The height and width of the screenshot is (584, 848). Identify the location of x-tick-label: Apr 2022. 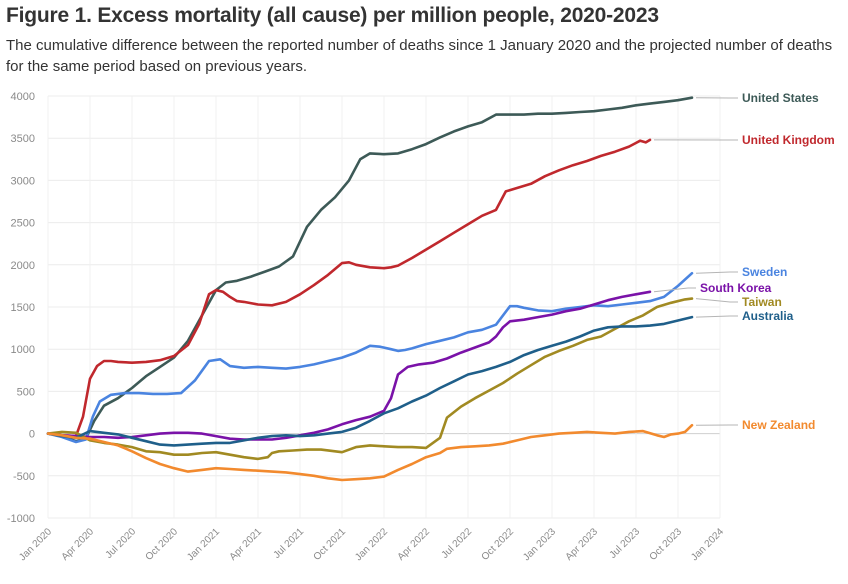
(414, 544).